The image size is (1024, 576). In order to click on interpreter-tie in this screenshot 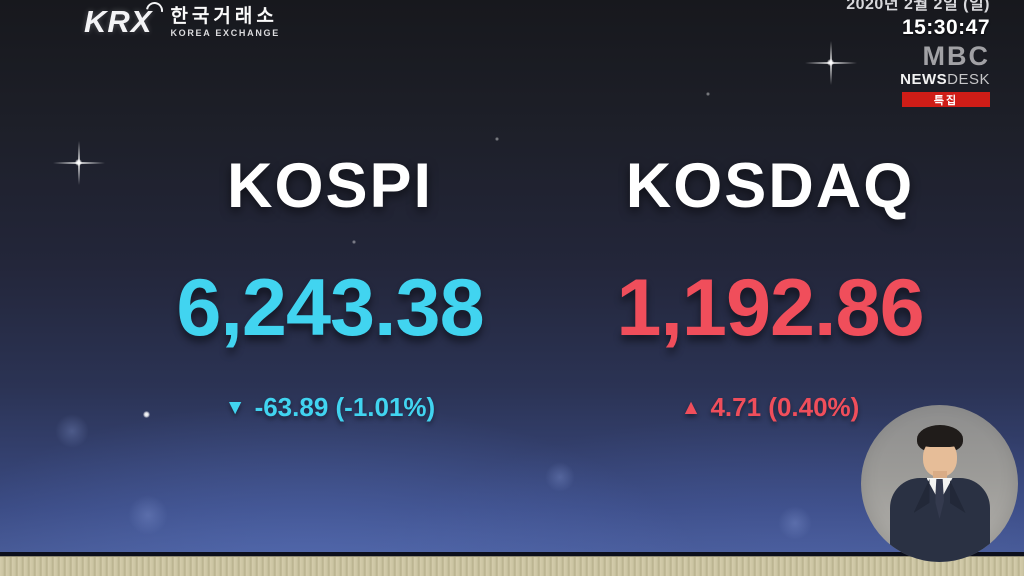, I will do `click(939, 499)`.